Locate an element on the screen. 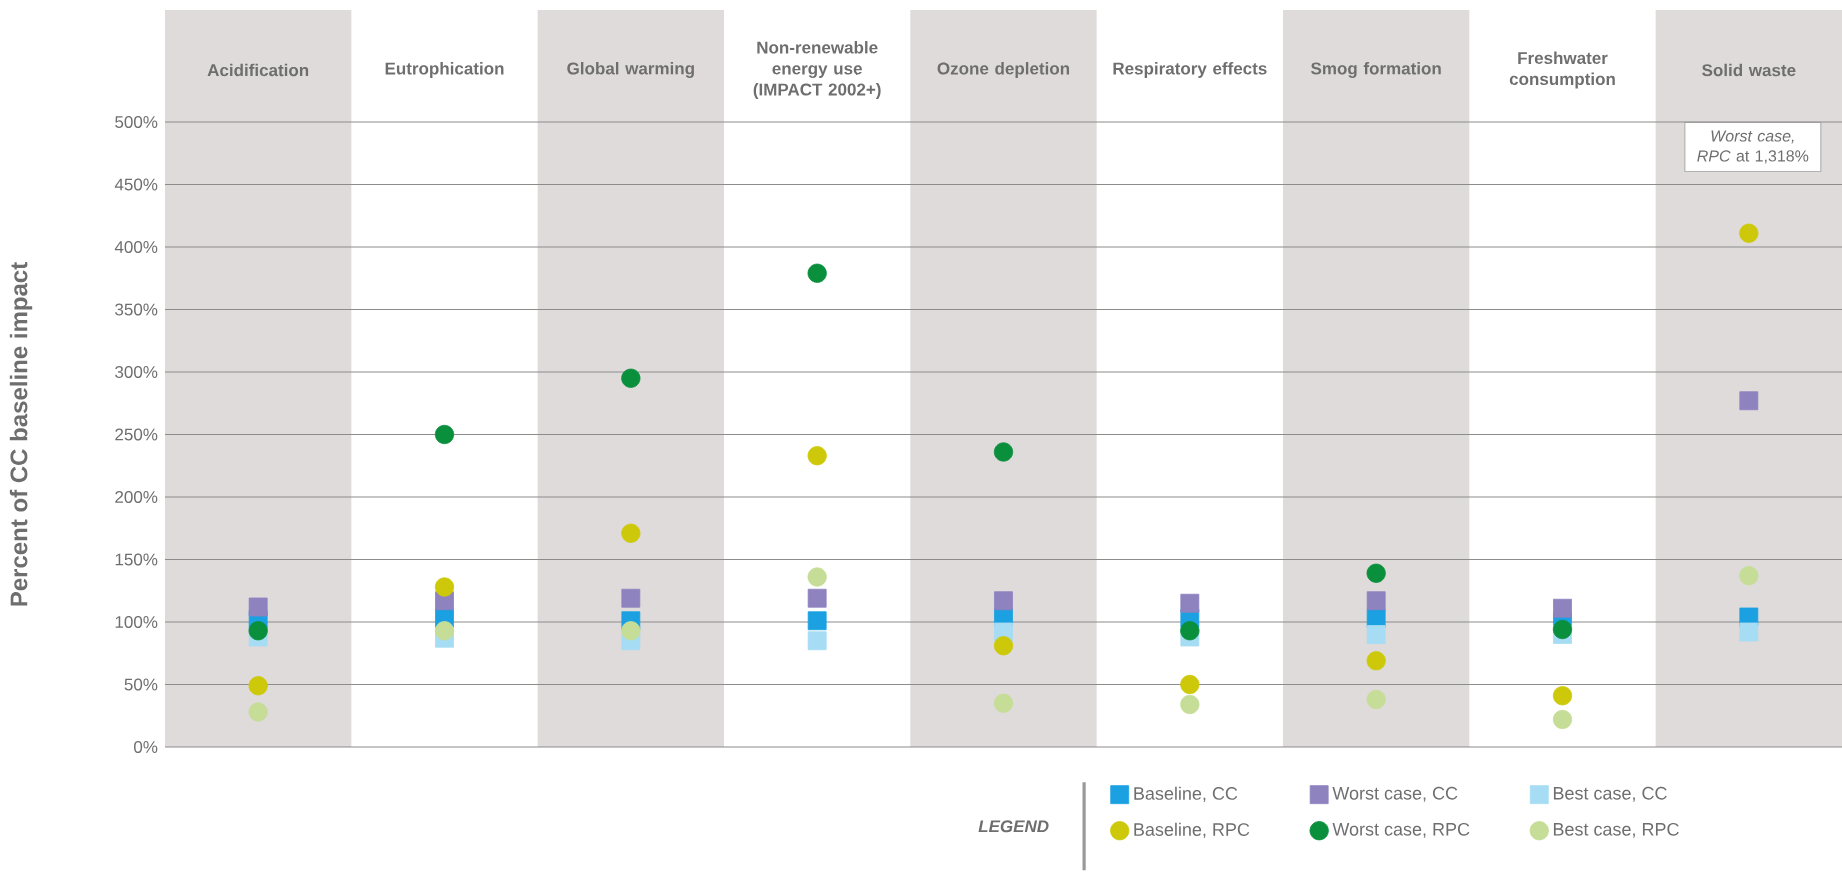 This screenshot has height=876, width=1842. annotation: Worst case, RPC at 1,318% is located at coordinates (1753, 147).